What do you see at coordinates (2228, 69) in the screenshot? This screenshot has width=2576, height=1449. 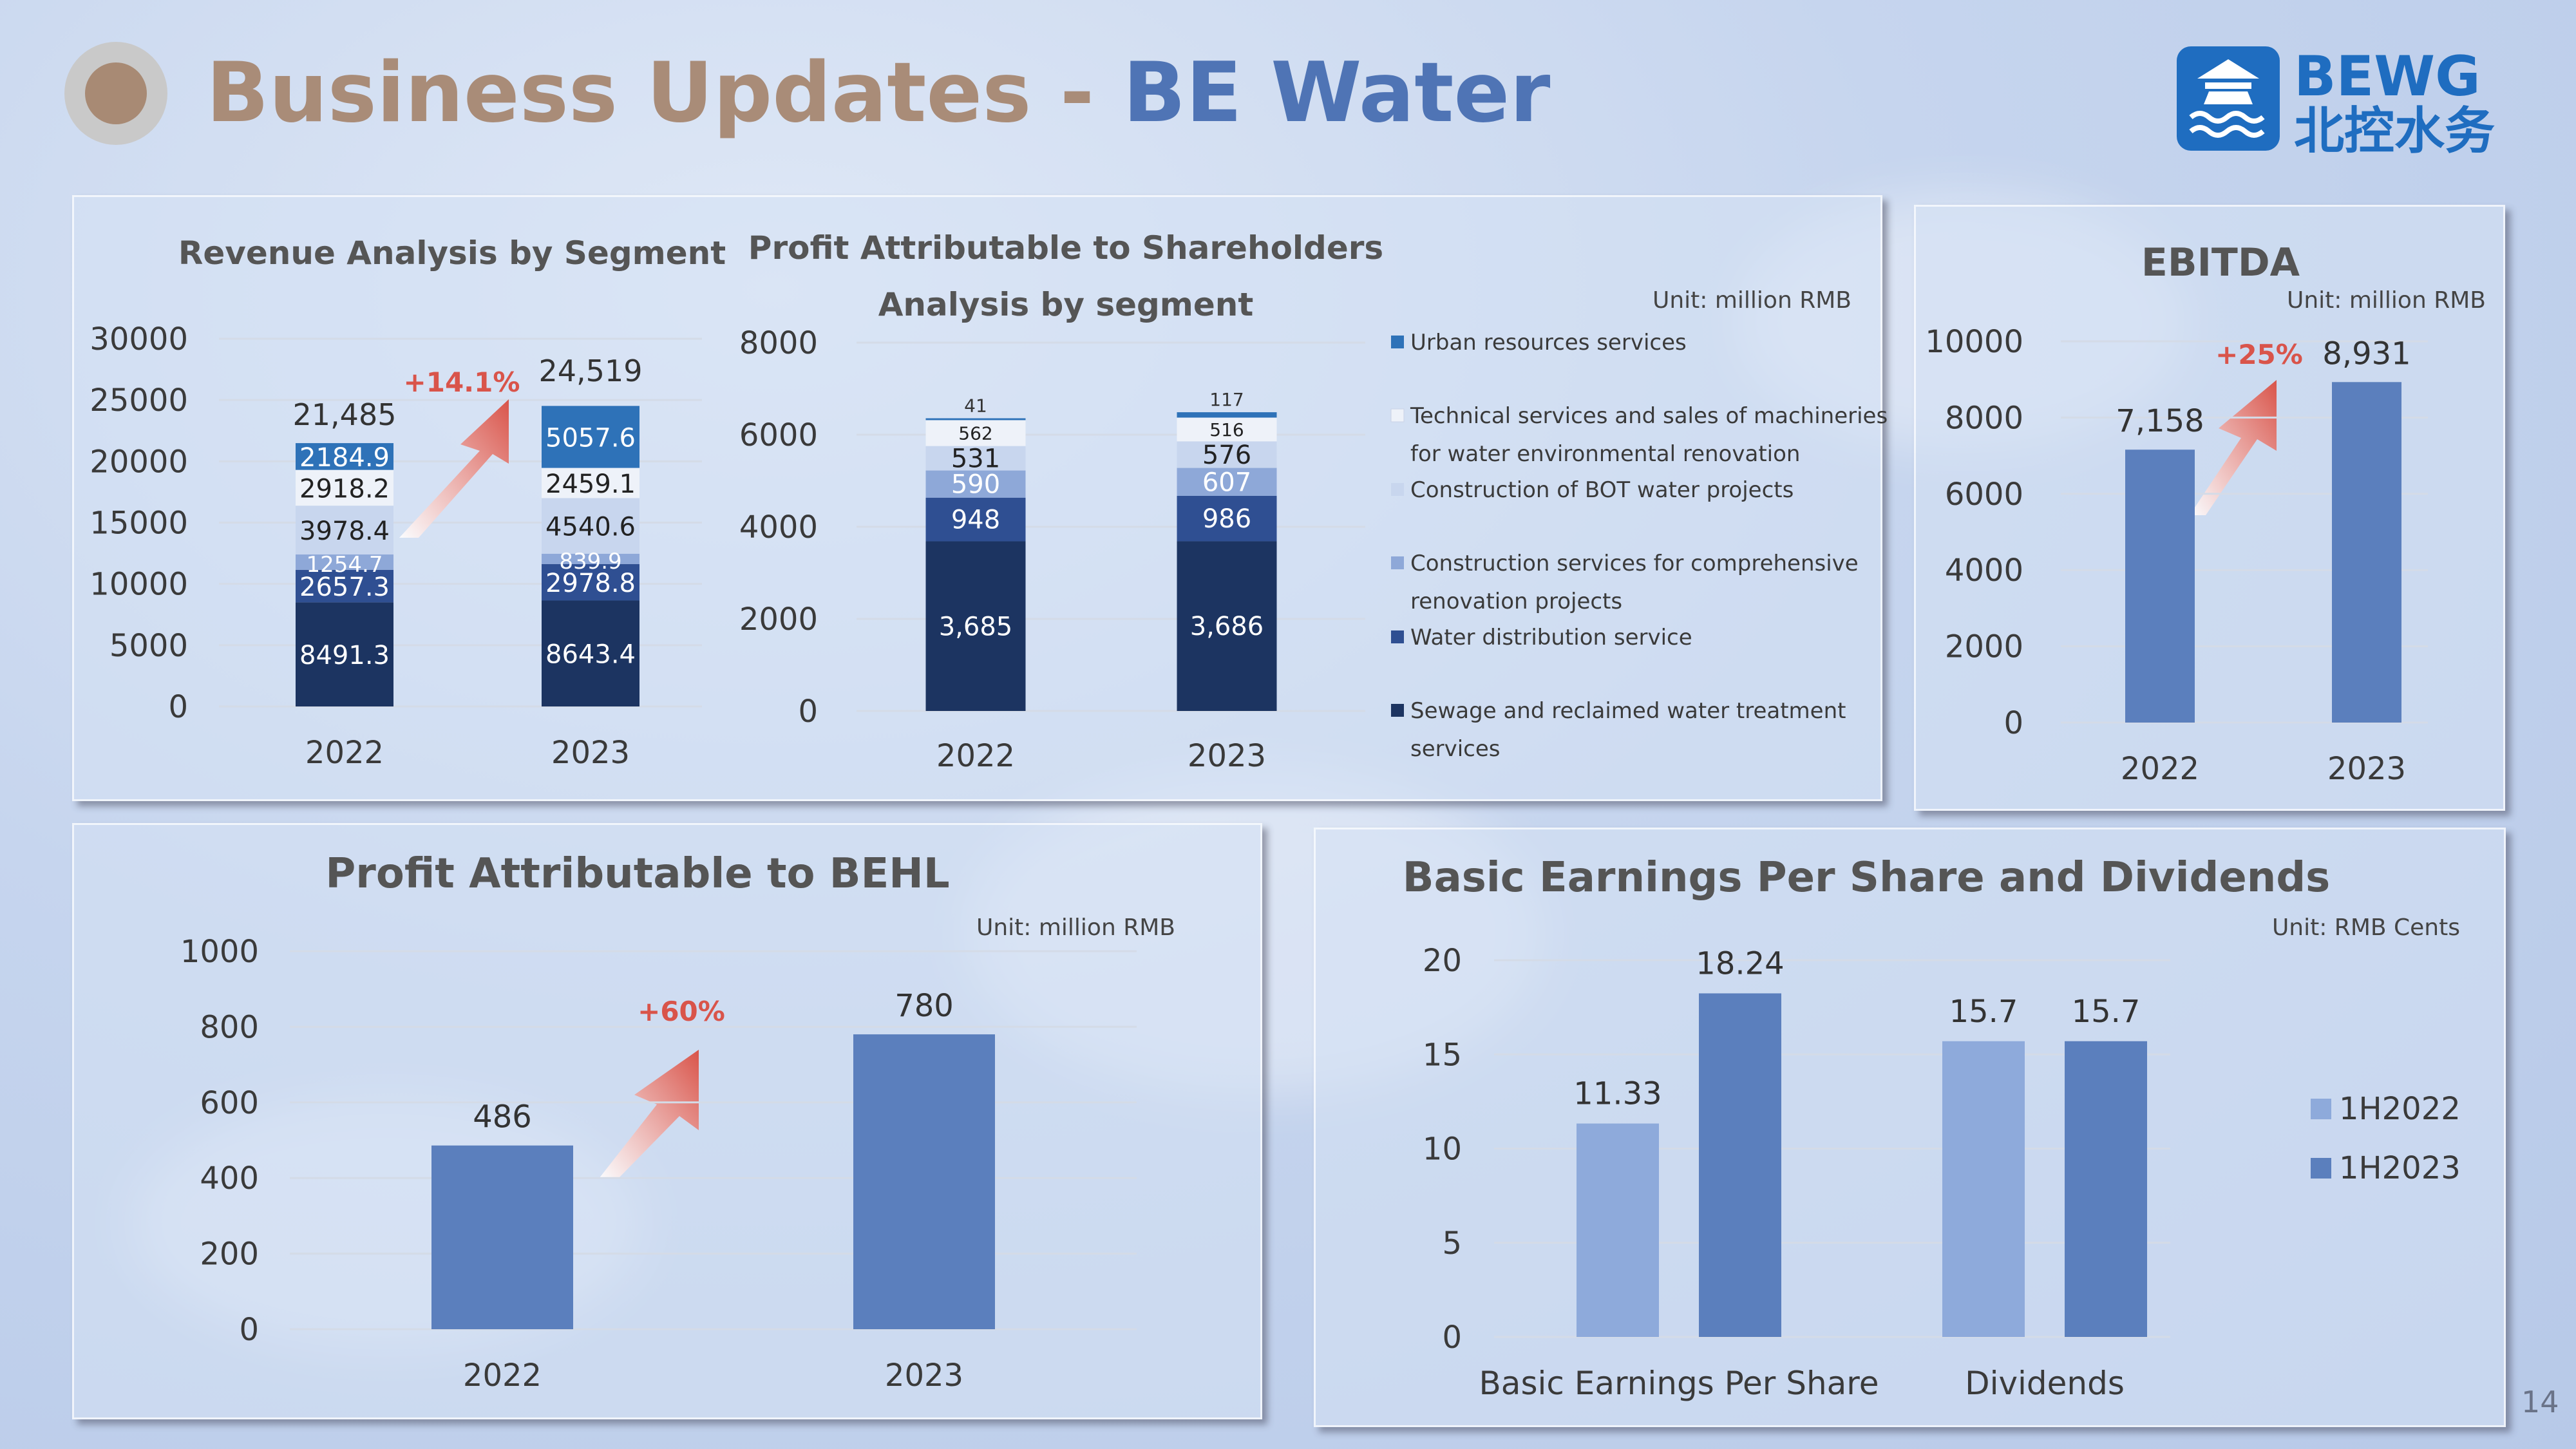 I see `temple-roof-icon` at bounding box center [2228, 69].